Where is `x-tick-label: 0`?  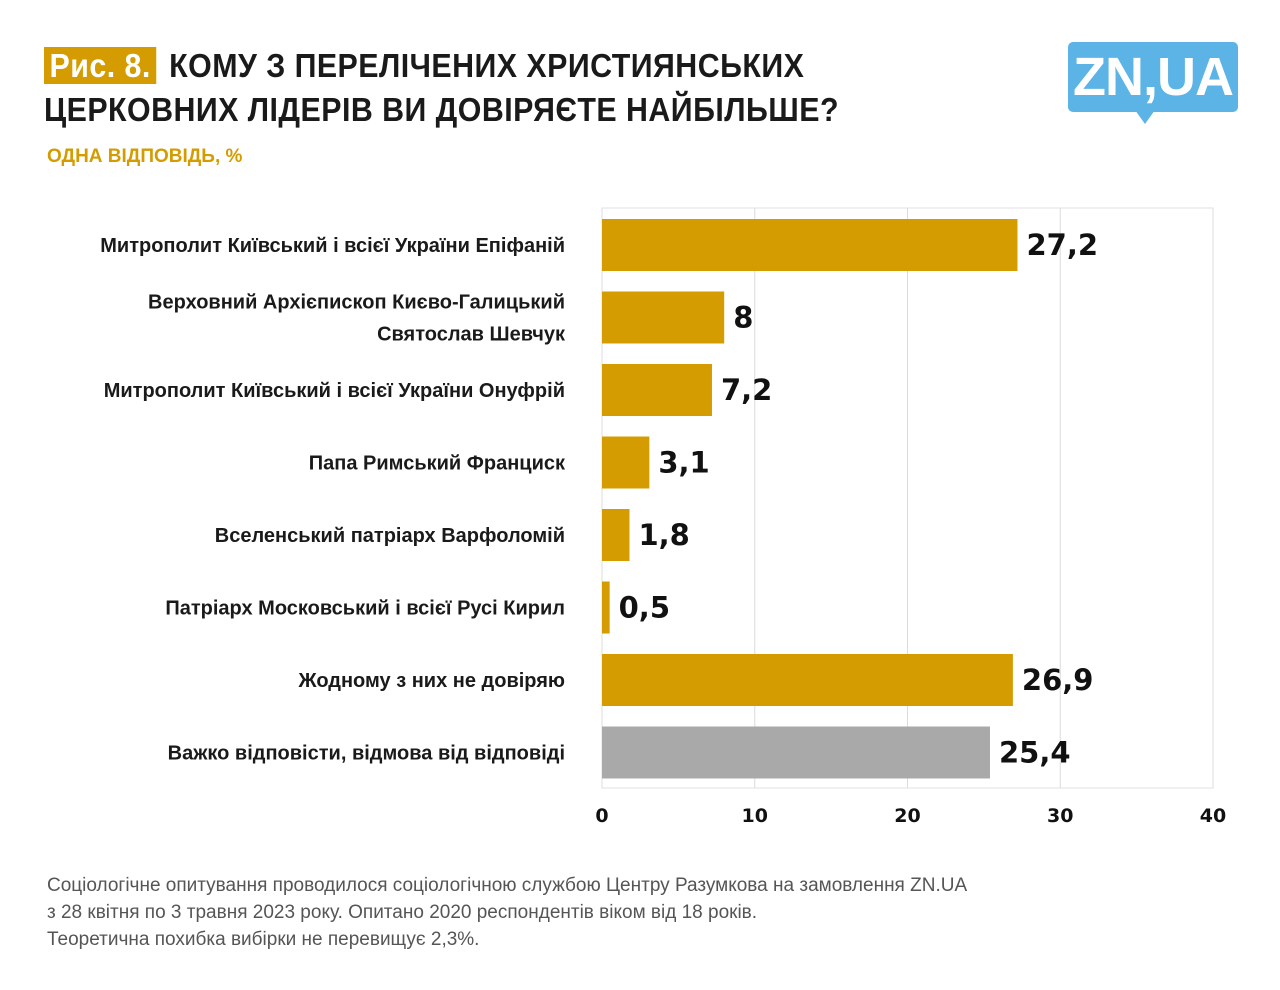
x-tick-label: 0 is located at coordinates (601, 816).